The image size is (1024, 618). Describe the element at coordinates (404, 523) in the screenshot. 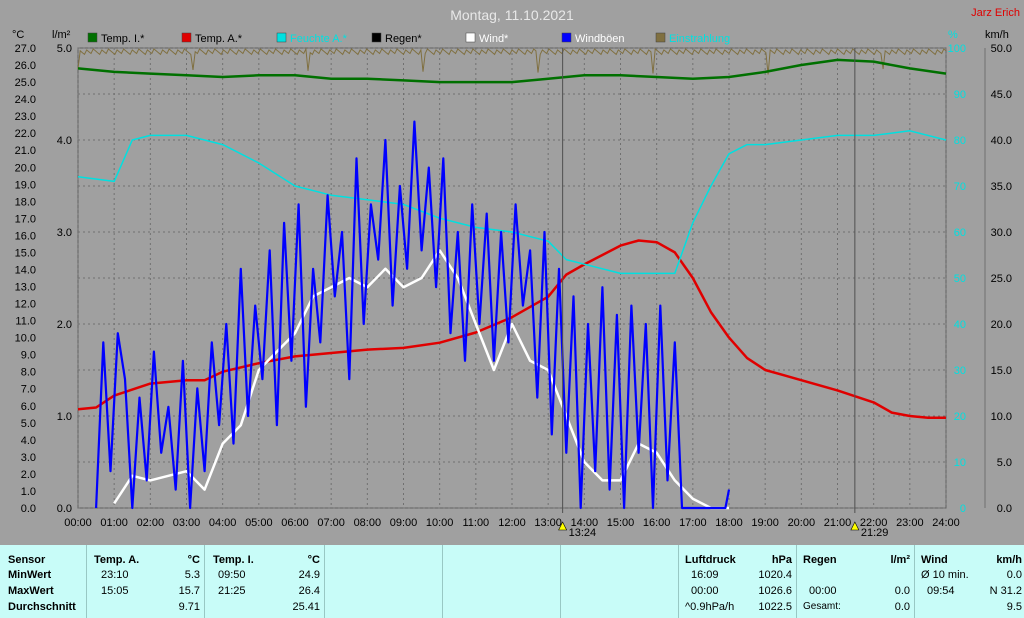

I see `x-tick-label: 09:00` at that location.